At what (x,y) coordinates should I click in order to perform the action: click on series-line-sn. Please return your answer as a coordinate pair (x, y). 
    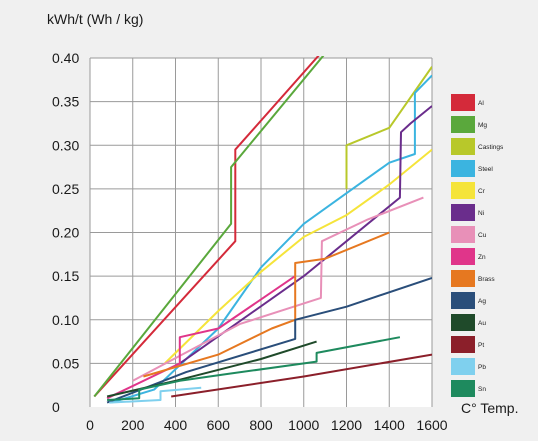
    Looking at the image, I should click on (254, 368).